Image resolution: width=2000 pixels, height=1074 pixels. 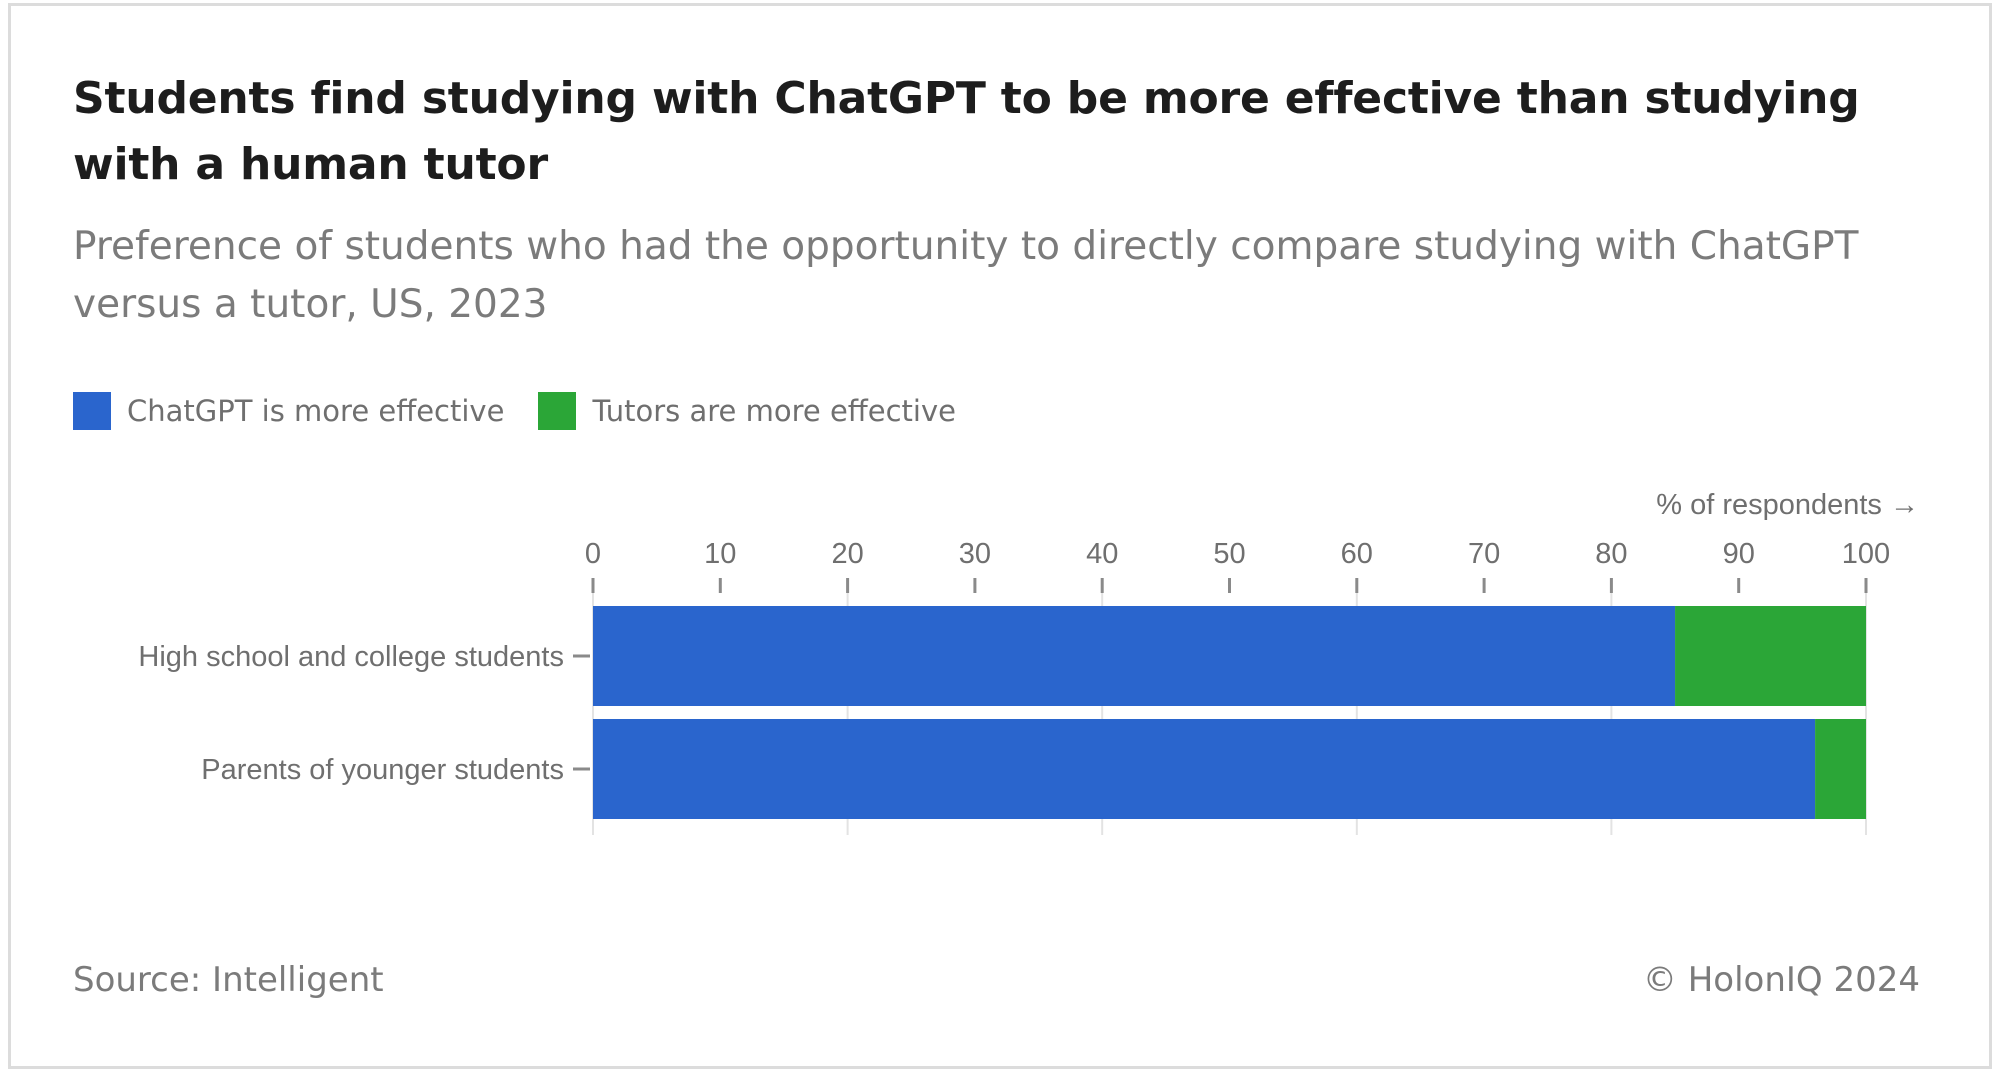 I want to click on x-tick-label: 10, so click(x=720, y=554).